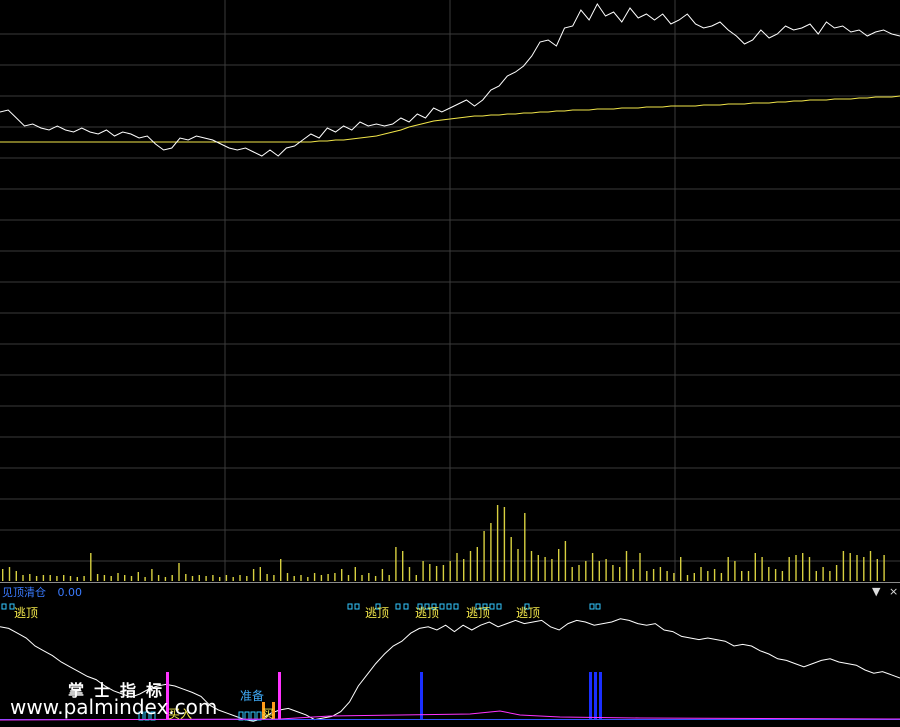  What do you see at coordinates (24, 592) in the screenshot?
I see `indicator-name: 见顶清仓` at bounding box center [24, 592].